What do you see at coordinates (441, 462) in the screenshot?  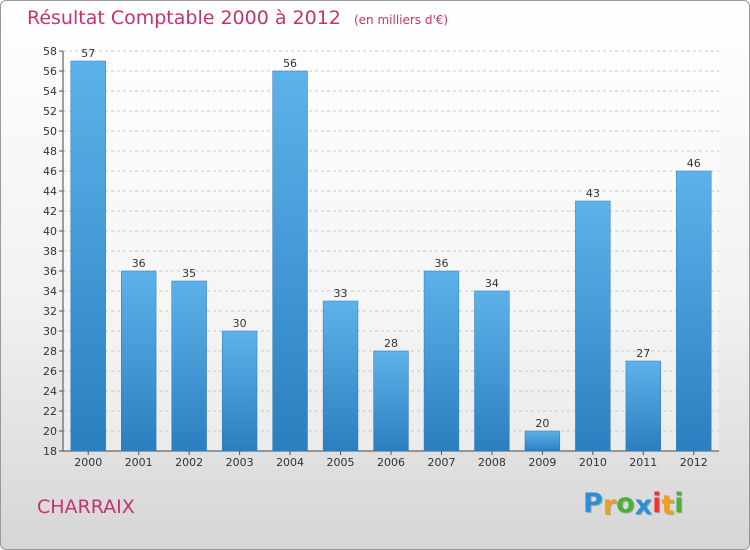 I see `x-tick-label-2007: 2007` at bounding box center [441, 462].